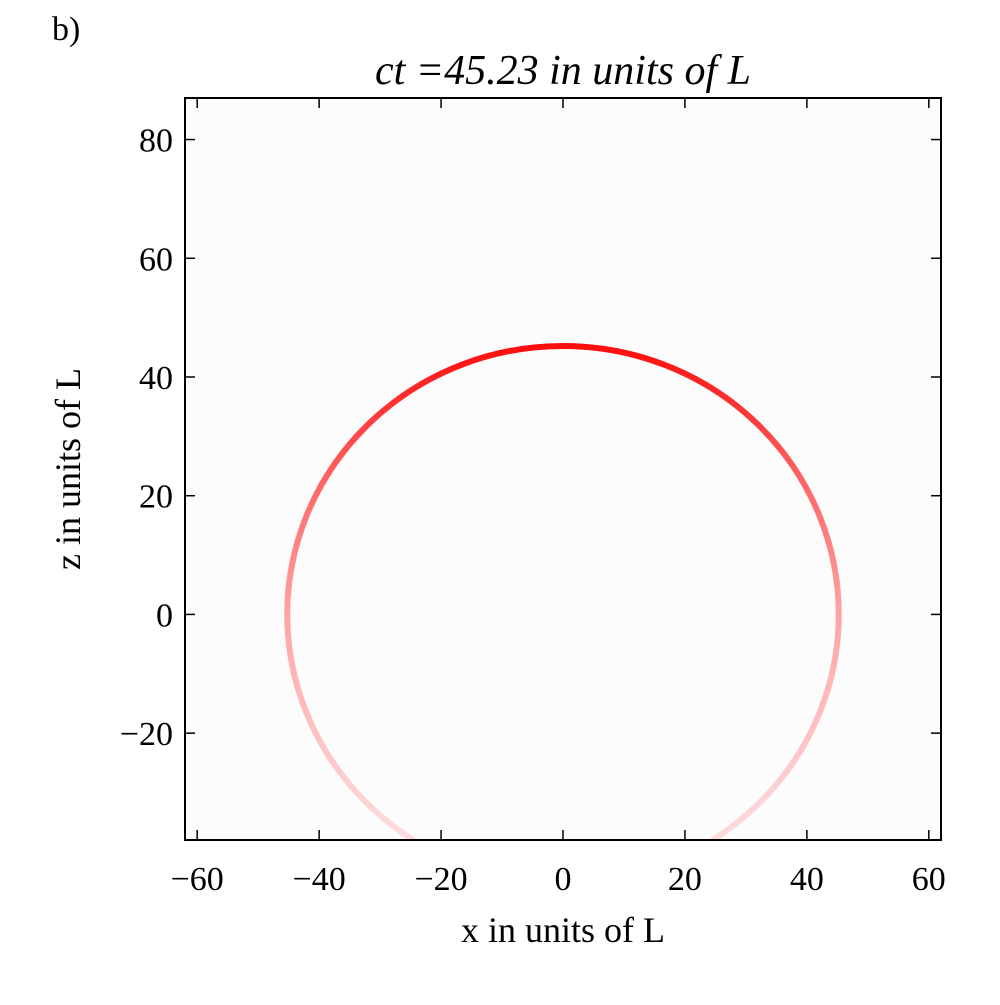  Describe the element at coordinates (197, 879) in the screenshot. I see `x-tick-label: −60` at that location.